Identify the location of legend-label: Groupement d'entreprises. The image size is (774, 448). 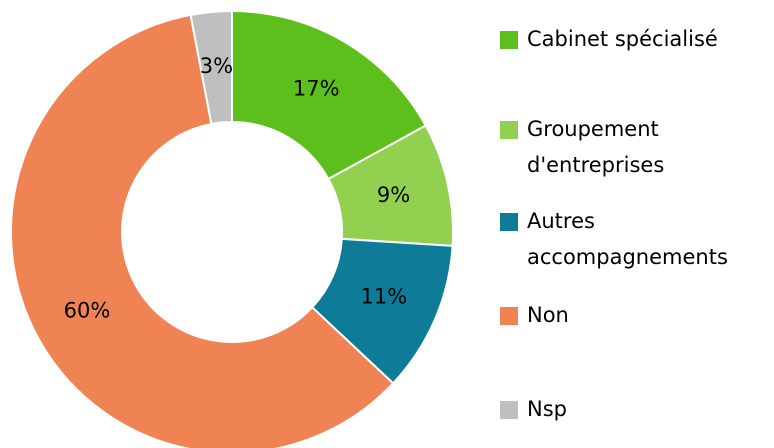
(595, 147).